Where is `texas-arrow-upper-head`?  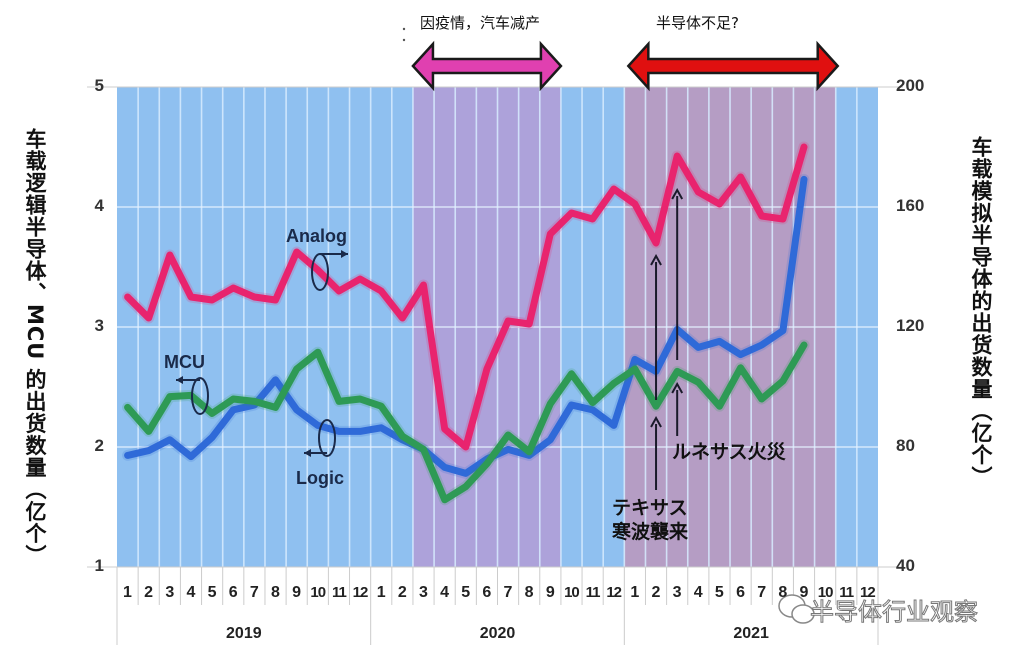 texas-arrow-upper-head is located at coordinates (656, 259).